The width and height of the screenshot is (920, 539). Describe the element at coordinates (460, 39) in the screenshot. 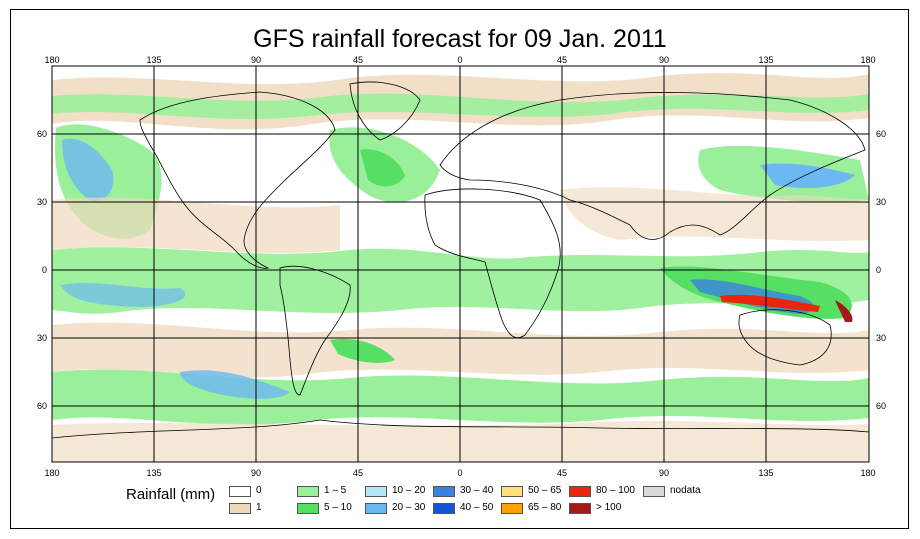

I see `map-title: GFS rainfall forecast for 09 Jan. 2011` at that location.